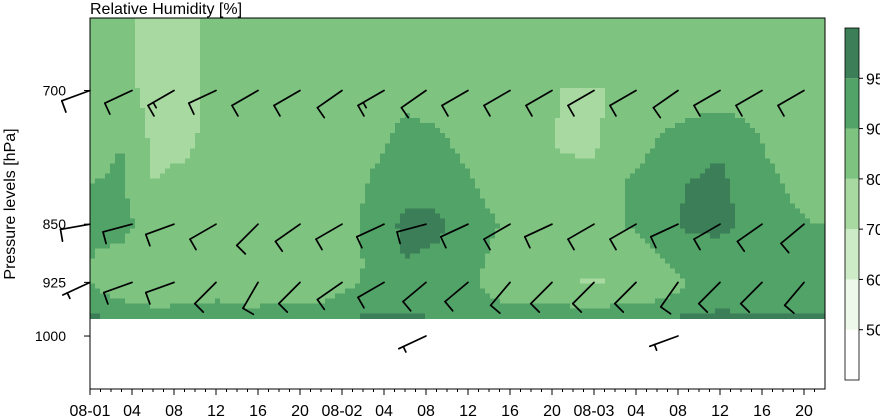  Describe the element at coordinates (62, 213) in the screenshot. I see `y-axis: 700 850 925 1000` at that location.